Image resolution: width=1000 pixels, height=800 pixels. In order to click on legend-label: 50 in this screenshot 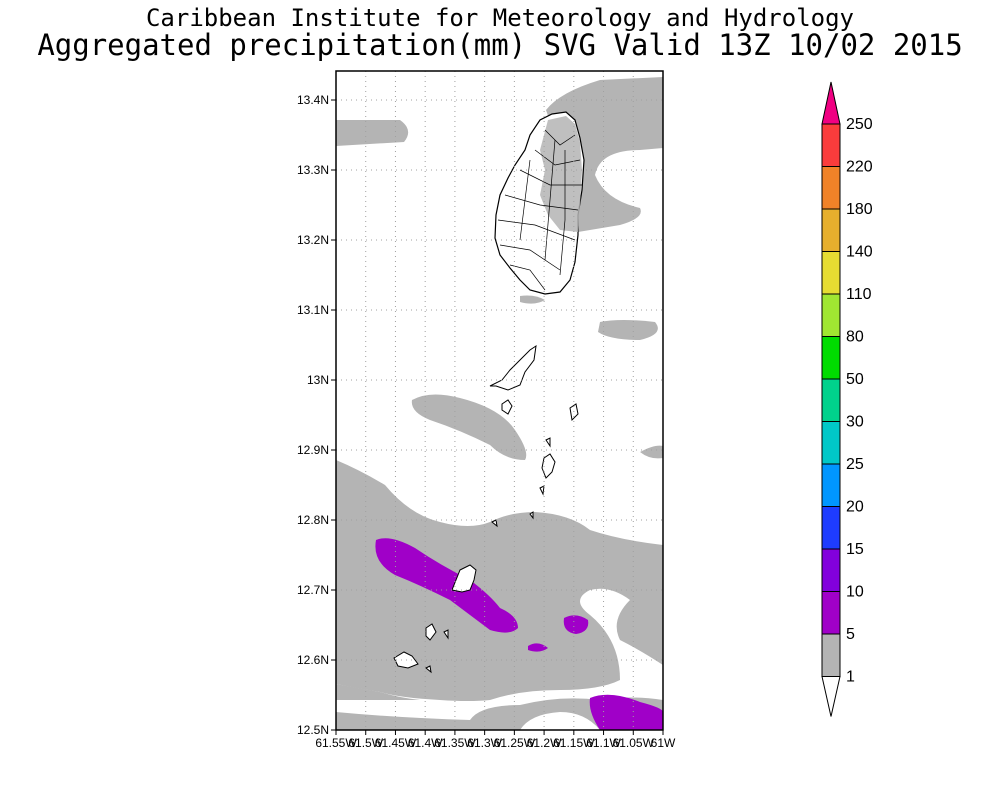, I will do `click(855, 379)`.